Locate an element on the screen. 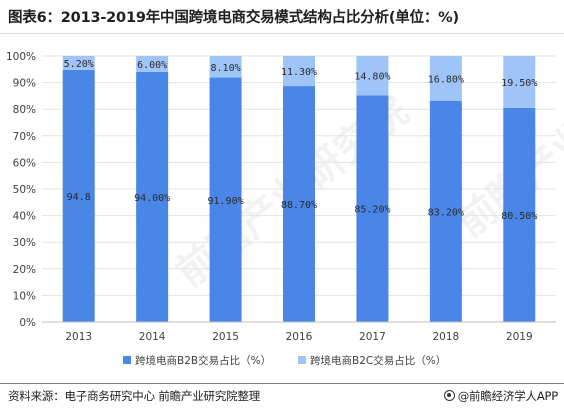 The image size is (564, 417). logo-icon is located at coordinates (449, 395).